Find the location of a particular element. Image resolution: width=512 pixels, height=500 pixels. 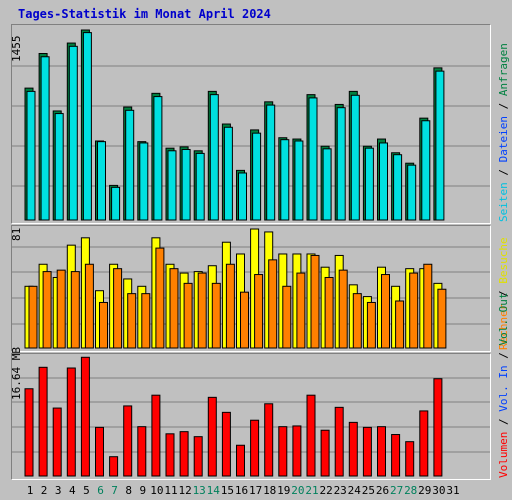

x-tick-label-21: 21 is located at coordinates (312, 490).